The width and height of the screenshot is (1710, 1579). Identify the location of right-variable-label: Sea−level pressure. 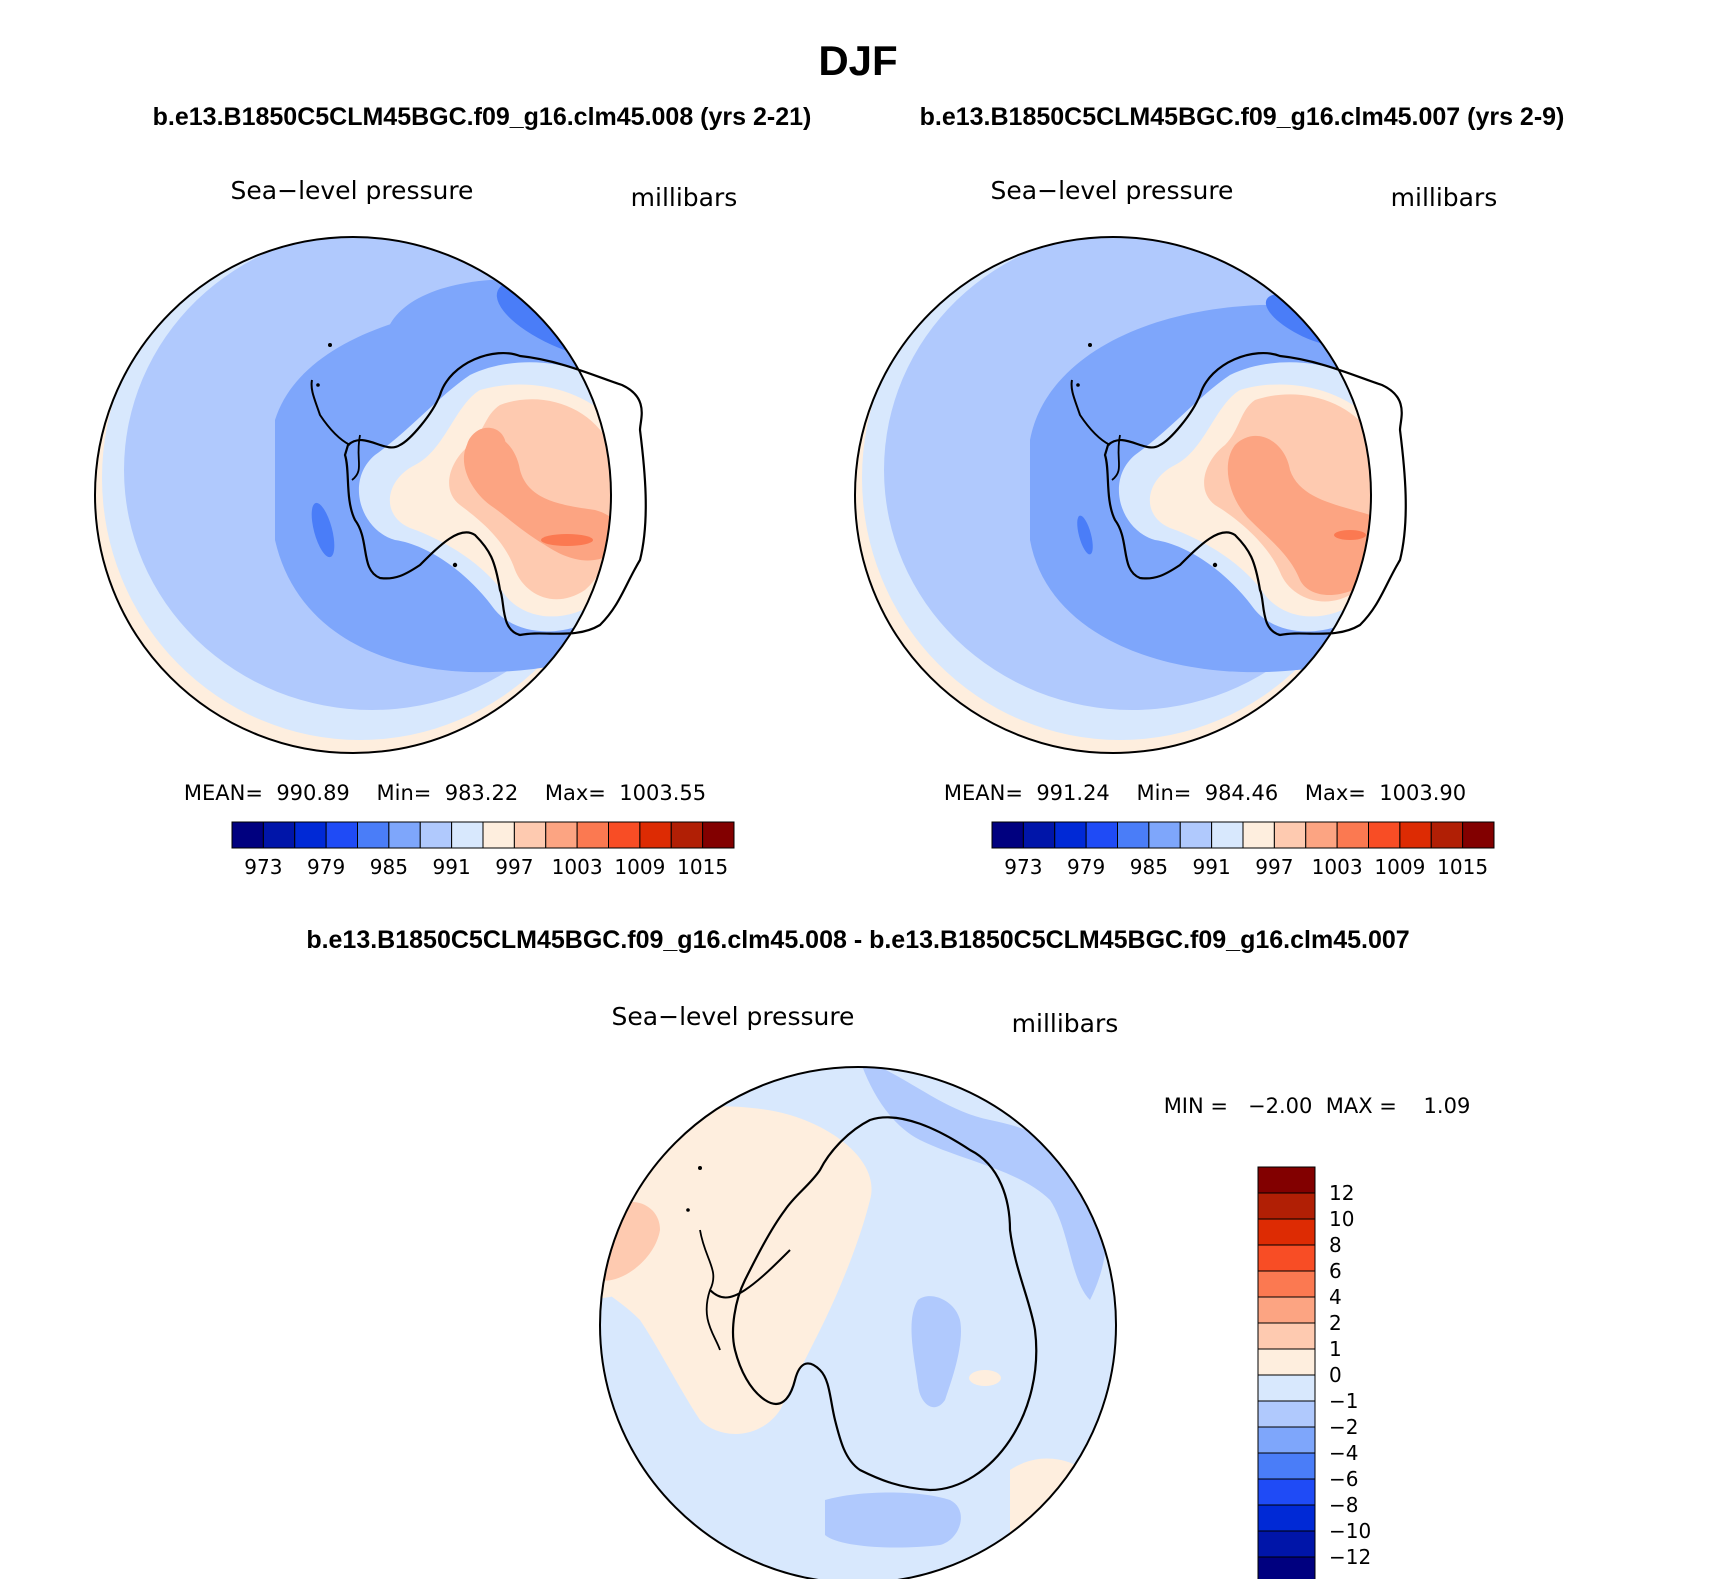
(1112, 190).